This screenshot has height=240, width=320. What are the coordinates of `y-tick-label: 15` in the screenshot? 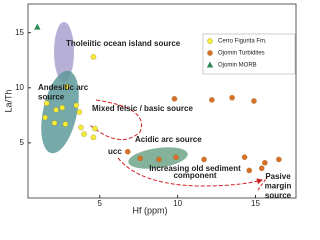 It's located at (19, 32).